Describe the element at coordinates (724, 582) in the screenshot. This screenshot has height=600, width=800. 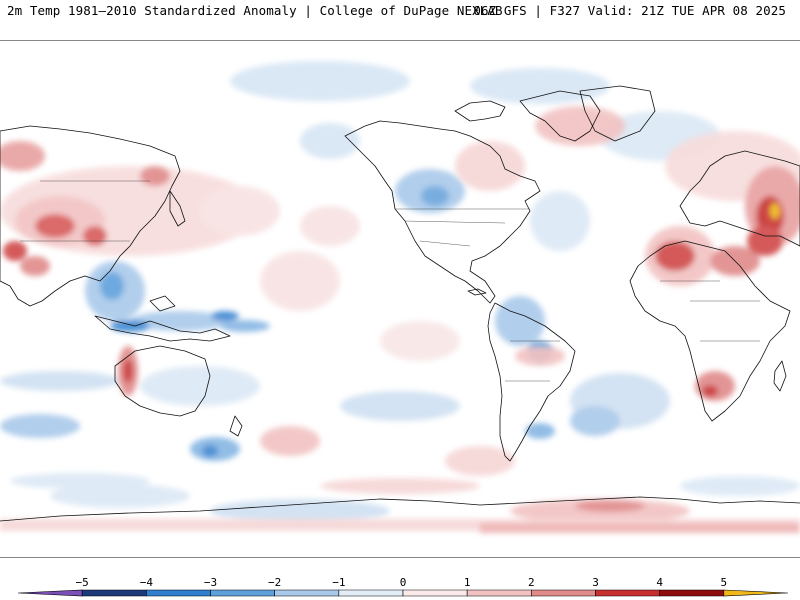
I see `colorbar-tick-label: 5` at that location.